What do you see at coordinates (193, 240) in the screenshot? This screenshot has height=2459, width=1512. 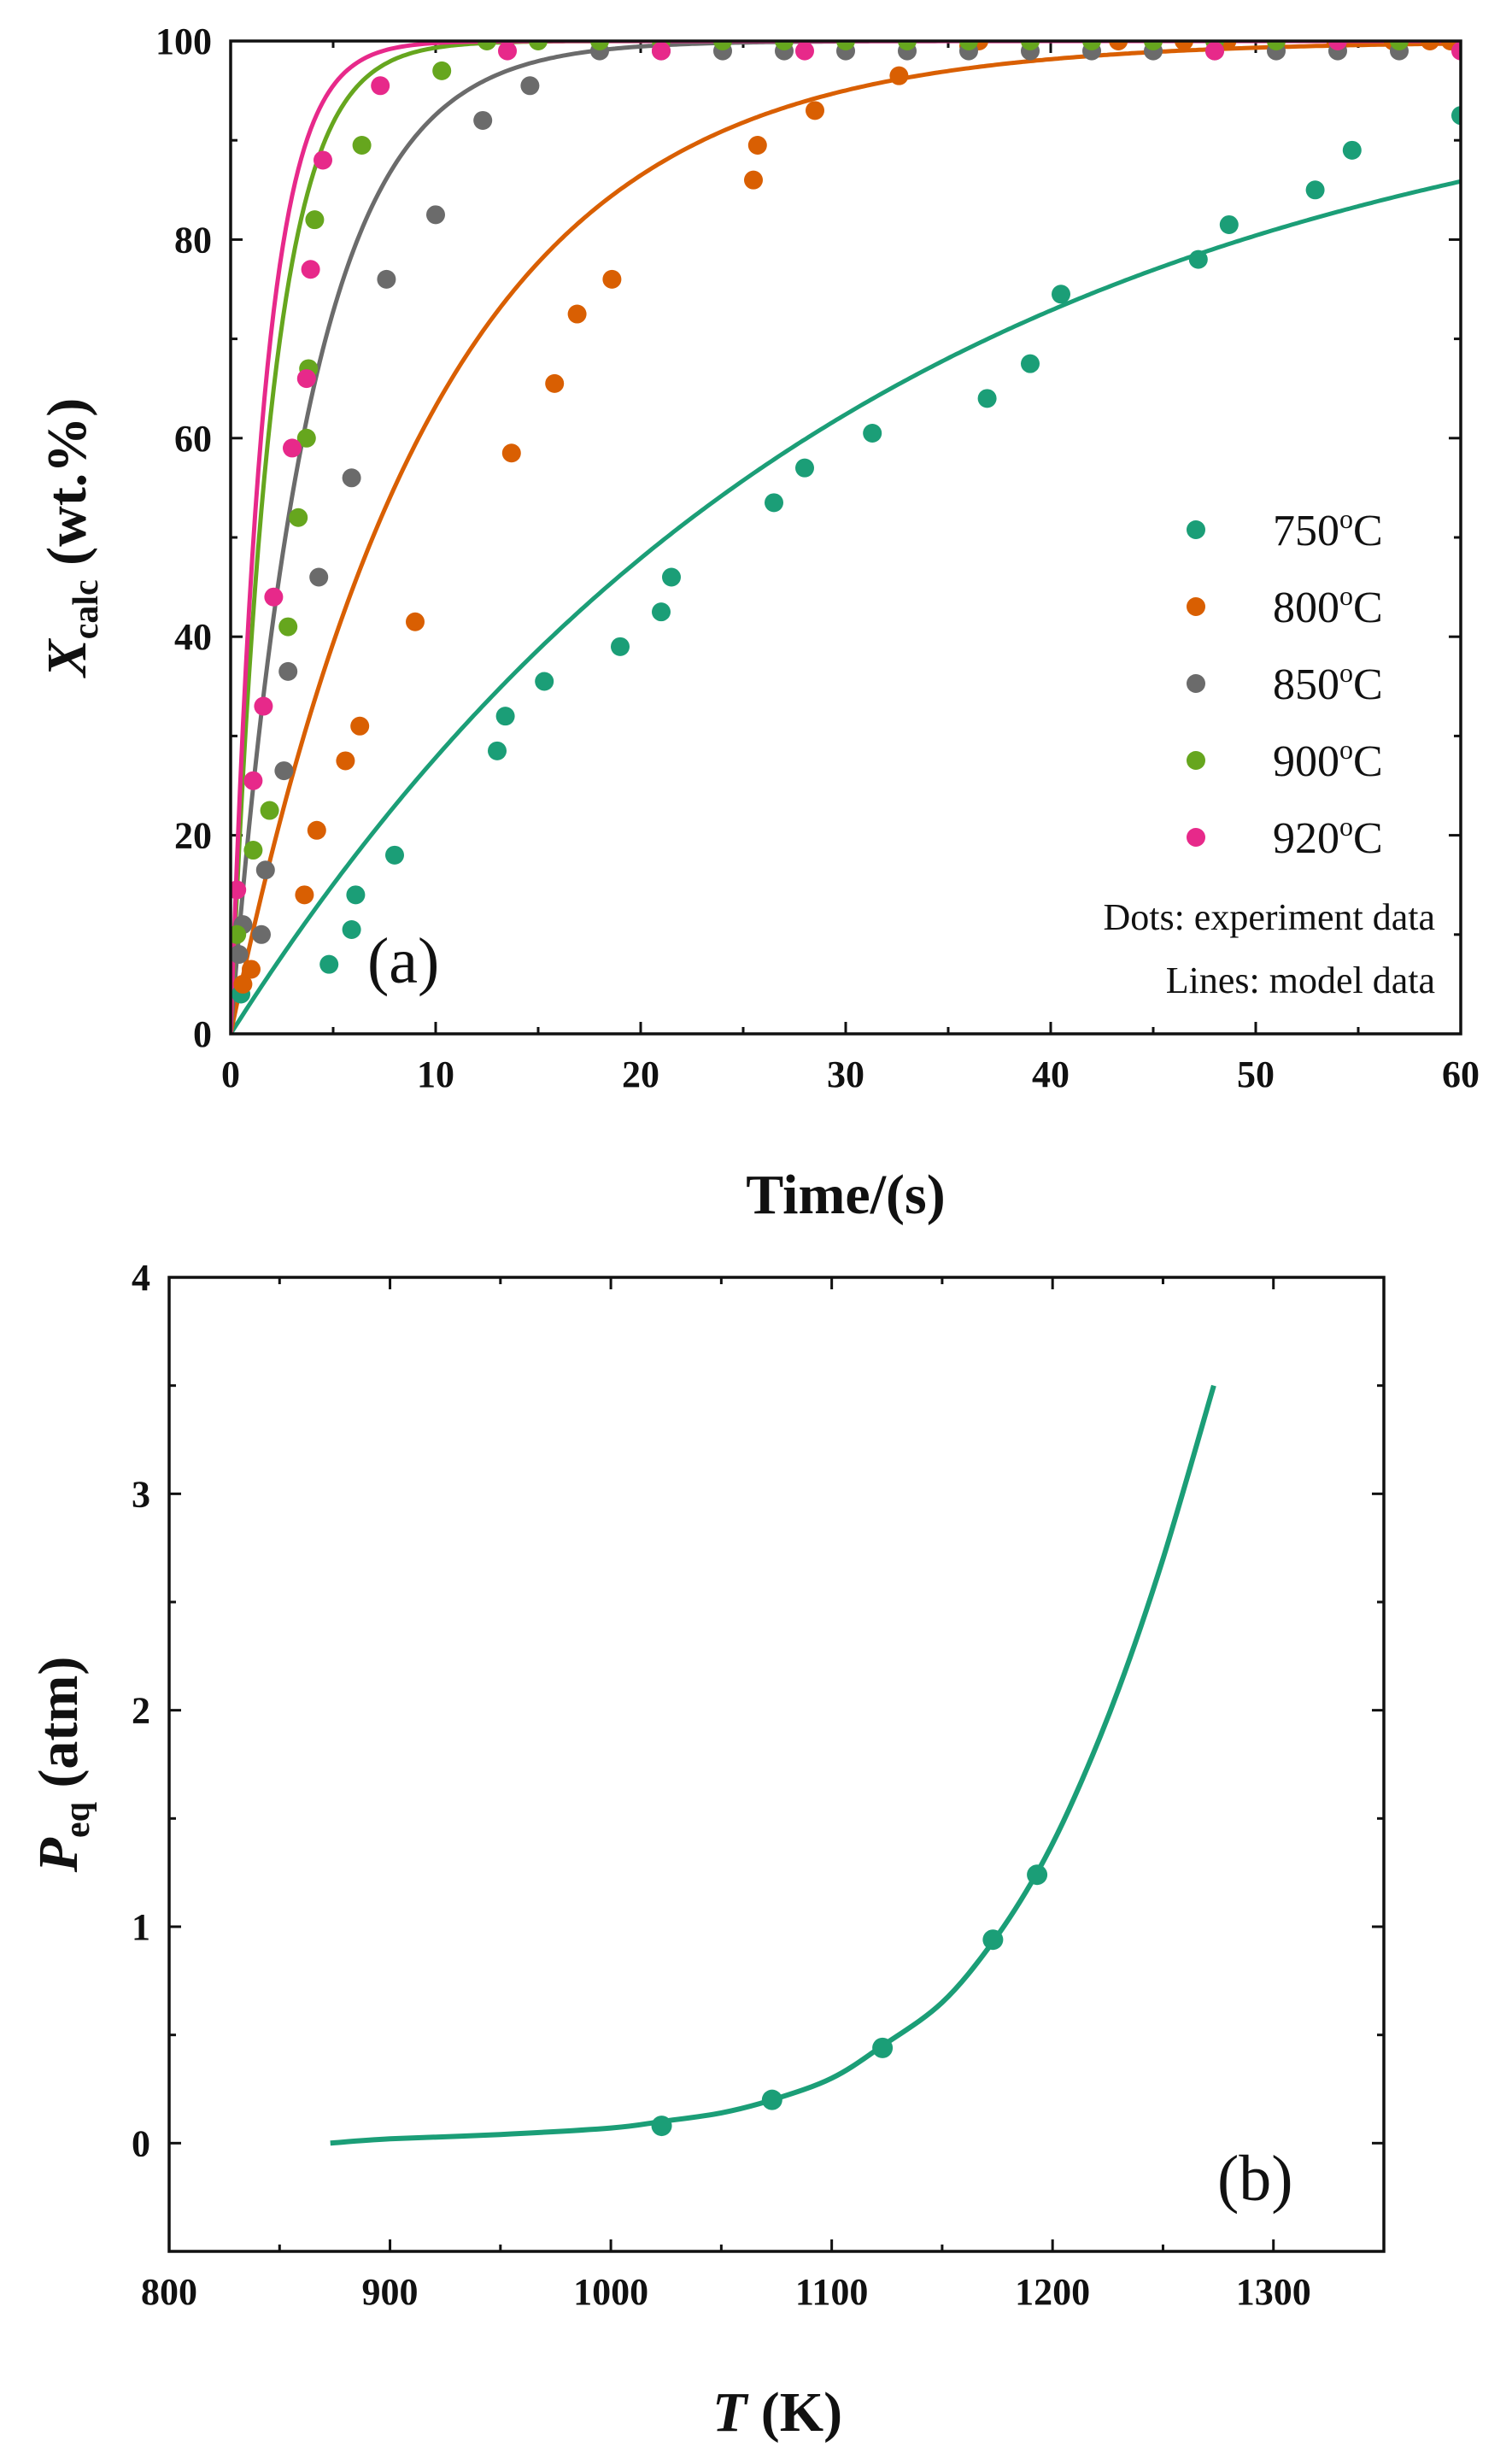 I see `y-tick-label: 80` at bounding box center [193, 240].